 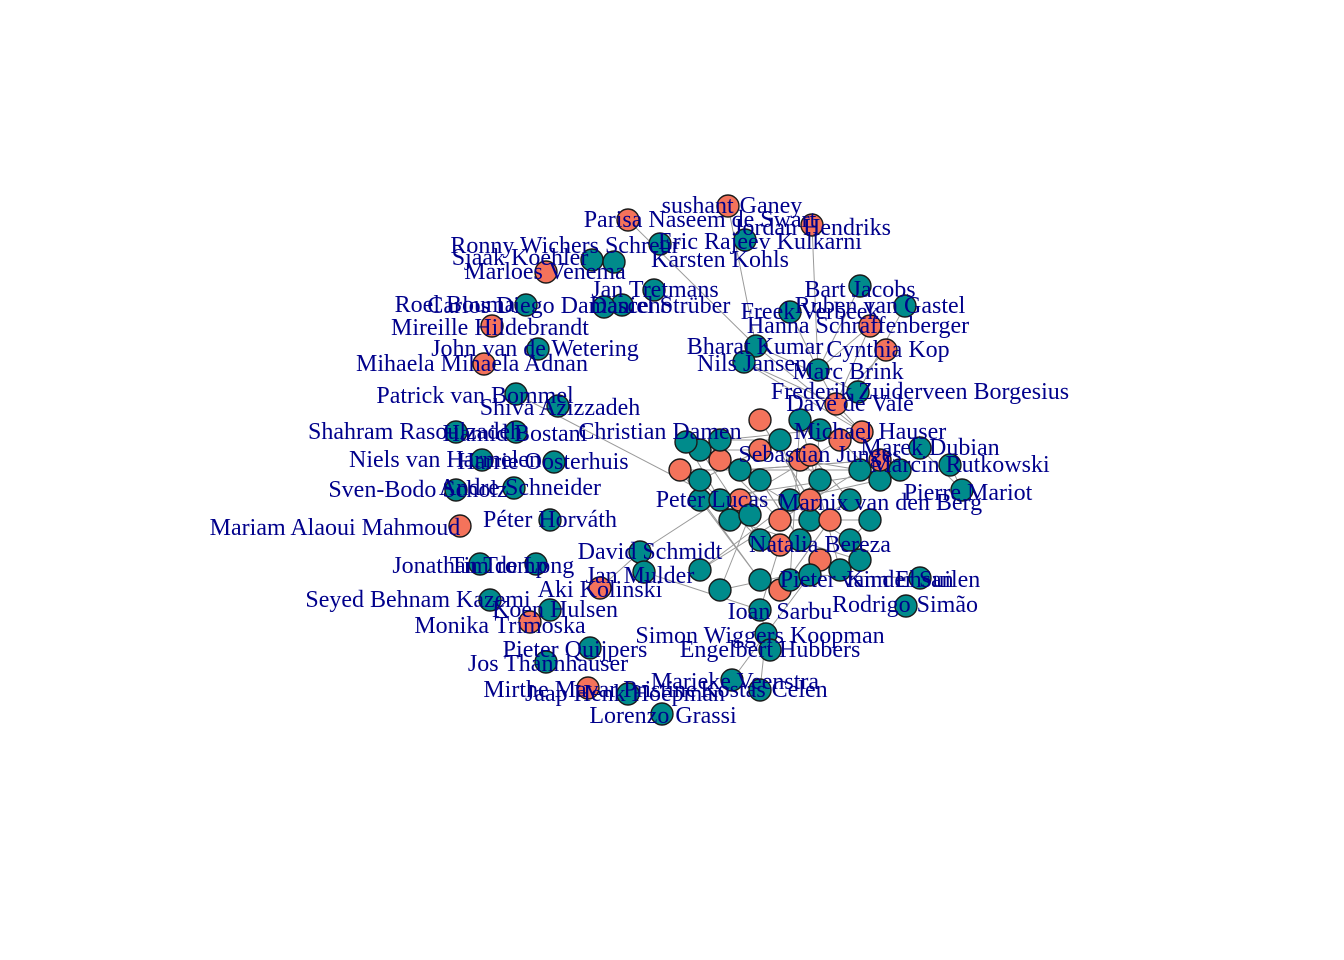 I want to click on node-label: Marloes Venema, so click(x=545, y=272).